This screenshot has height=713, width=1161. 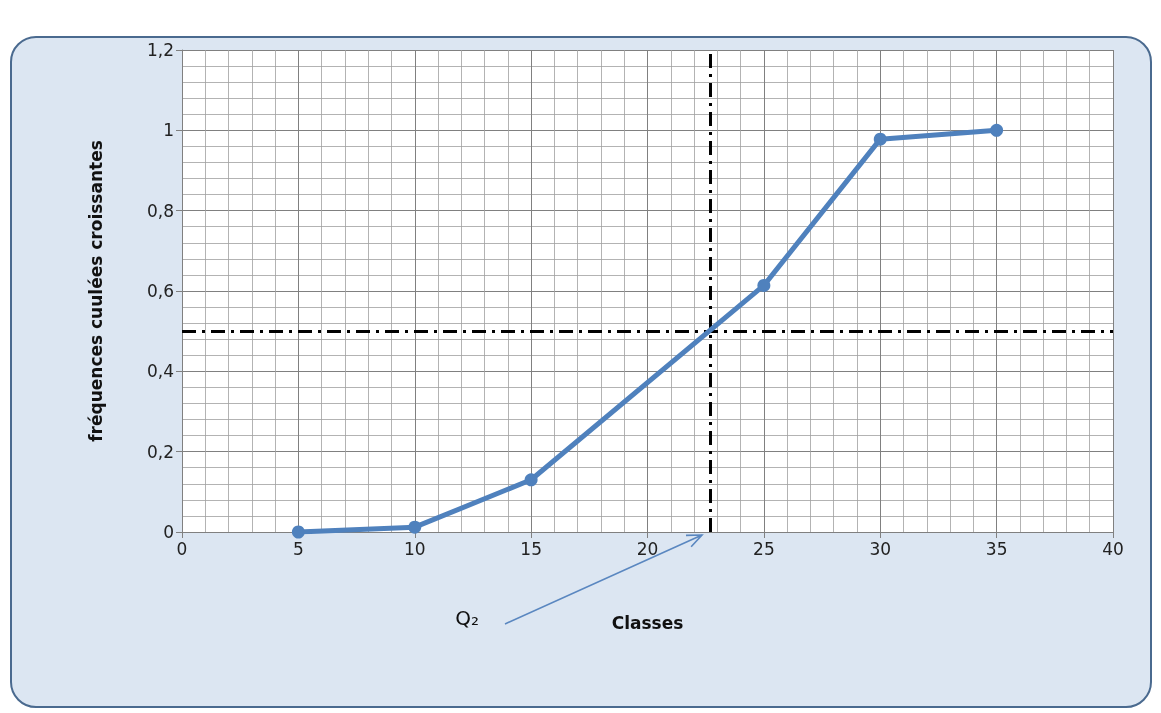 What do you see at coordinates (414, 548) in the screenshot?
I see `x-tick-label: 10` at bounding box center [414, 548].